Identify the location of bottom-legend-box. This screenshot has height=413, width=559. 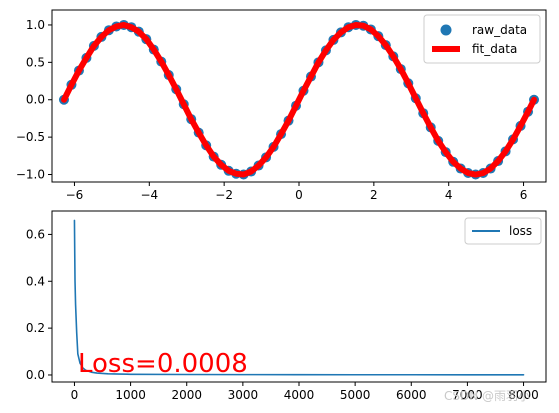
(503, 231).